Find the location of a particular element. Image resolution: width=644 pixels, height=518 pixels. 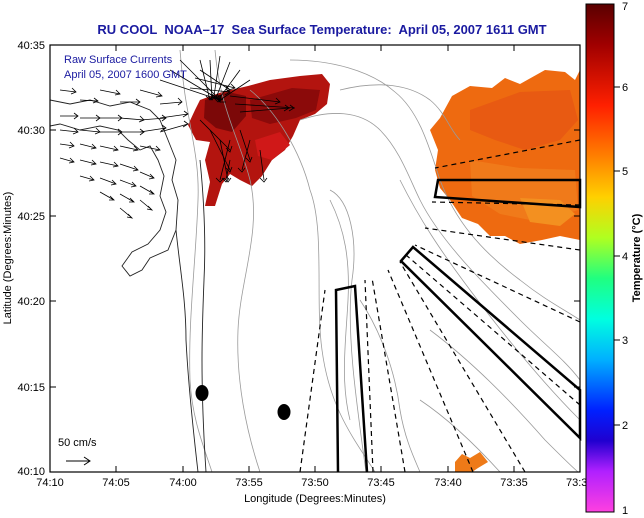

colorbar-tick-label: 6 is located at coordinates (625, 88).